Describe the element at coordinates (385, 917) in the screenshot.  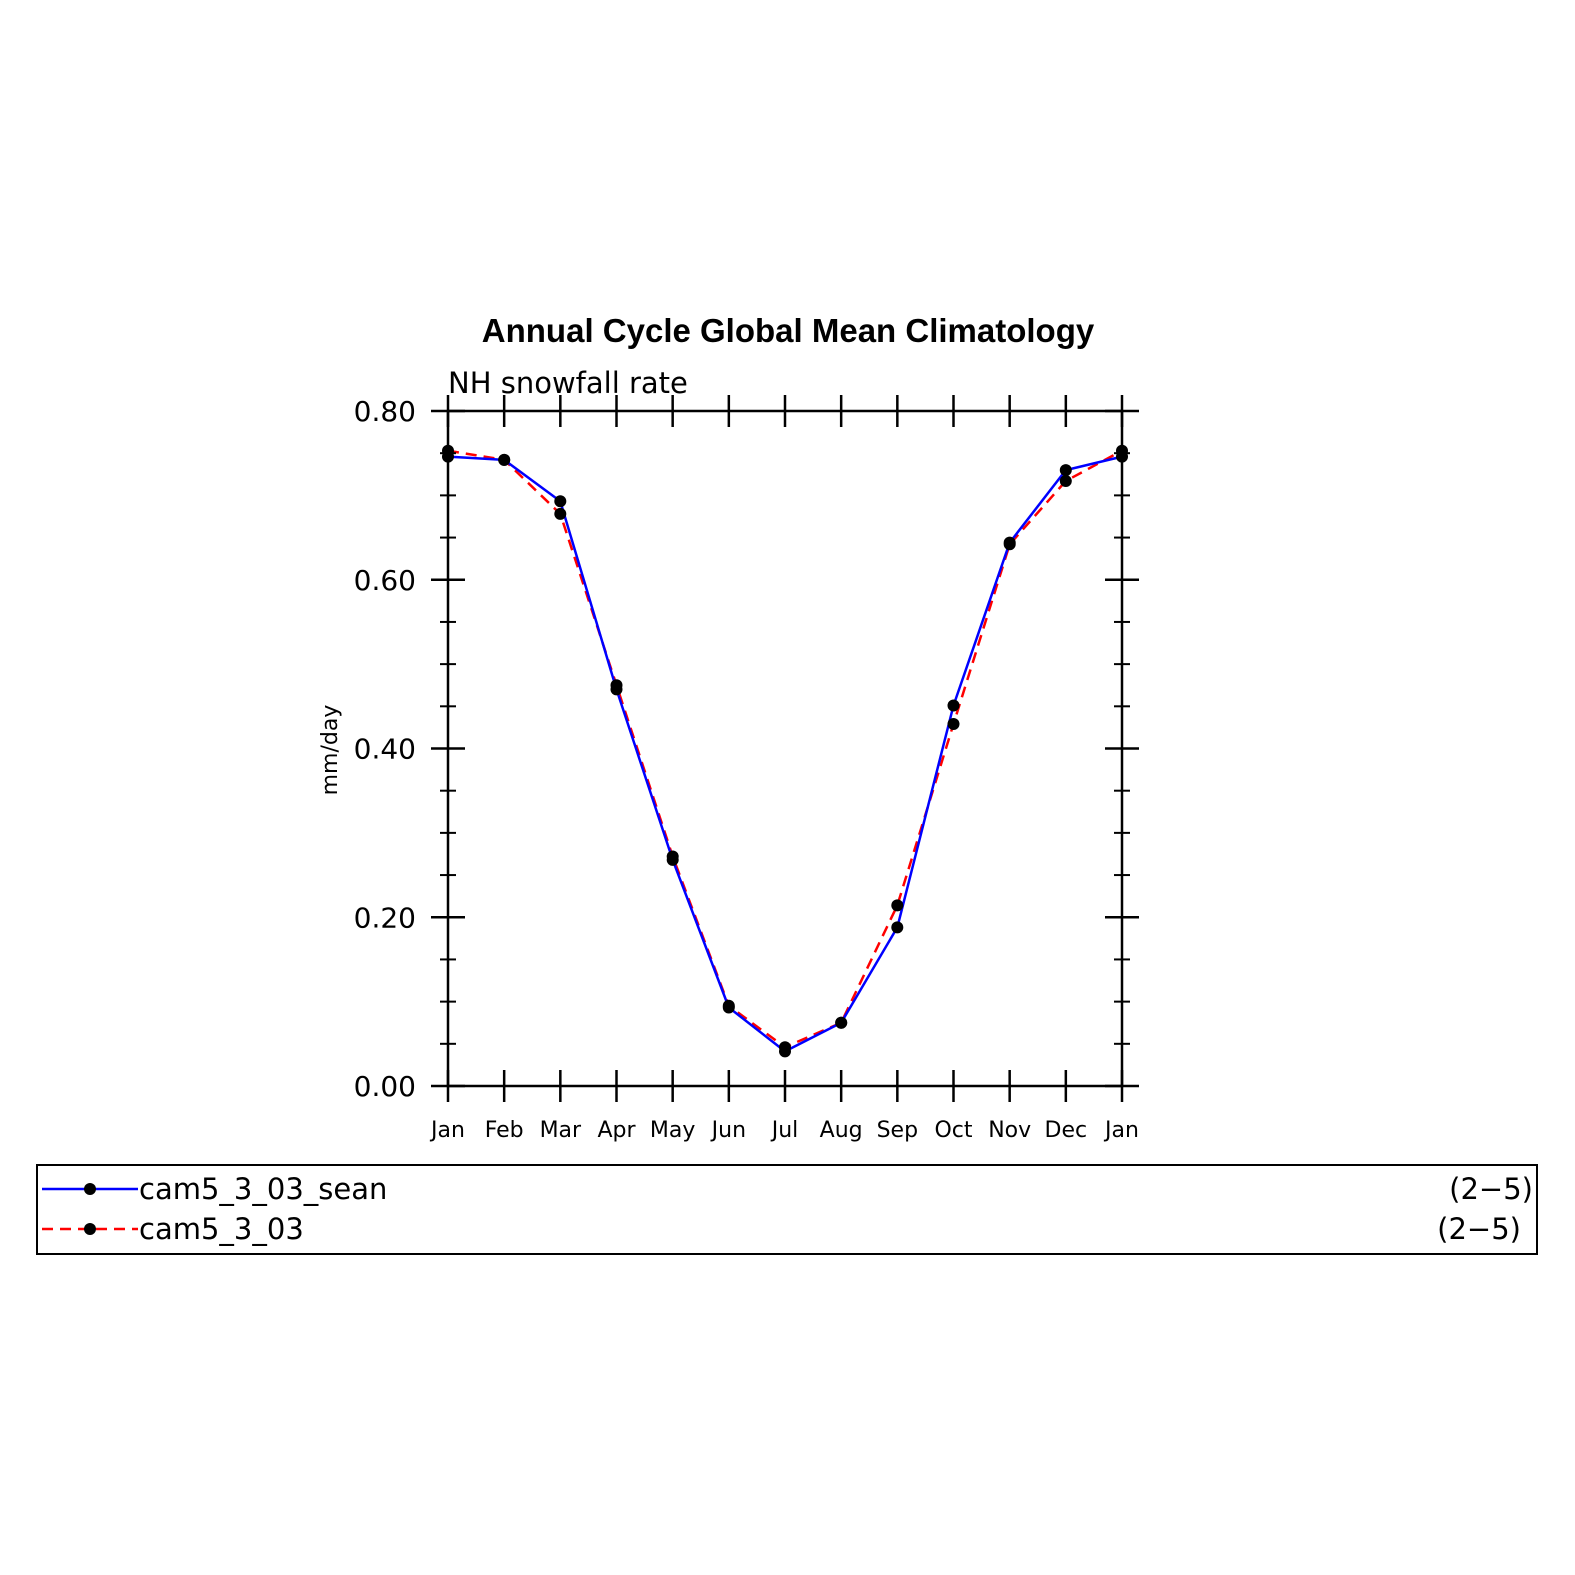
I see `y-tick-label-1: 0.20` at that location.